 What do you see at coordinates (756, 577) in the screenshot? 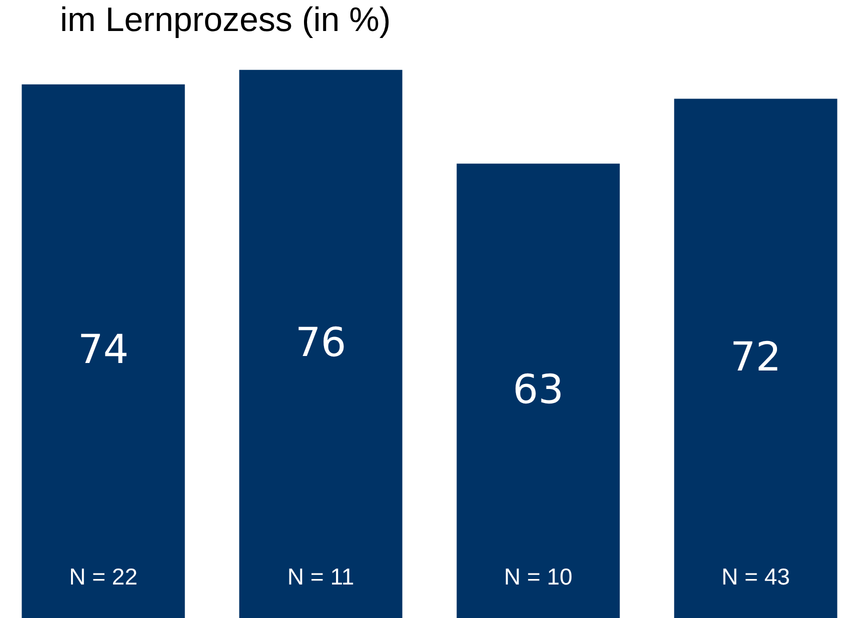
I see `x-tick-label: N = 43` at bounding box center [756, 577].